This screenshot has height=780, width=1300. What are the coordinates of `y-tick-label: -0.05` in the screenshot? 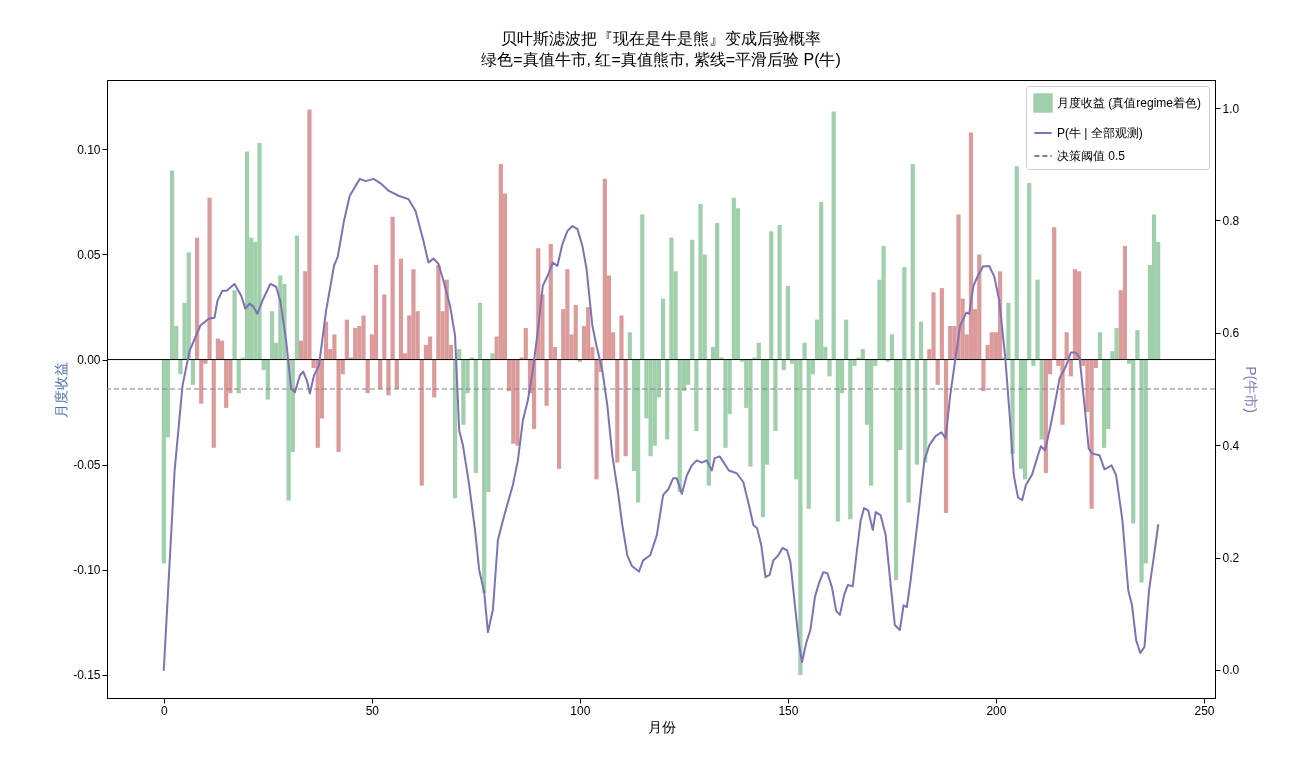 It's located at (87, 465).